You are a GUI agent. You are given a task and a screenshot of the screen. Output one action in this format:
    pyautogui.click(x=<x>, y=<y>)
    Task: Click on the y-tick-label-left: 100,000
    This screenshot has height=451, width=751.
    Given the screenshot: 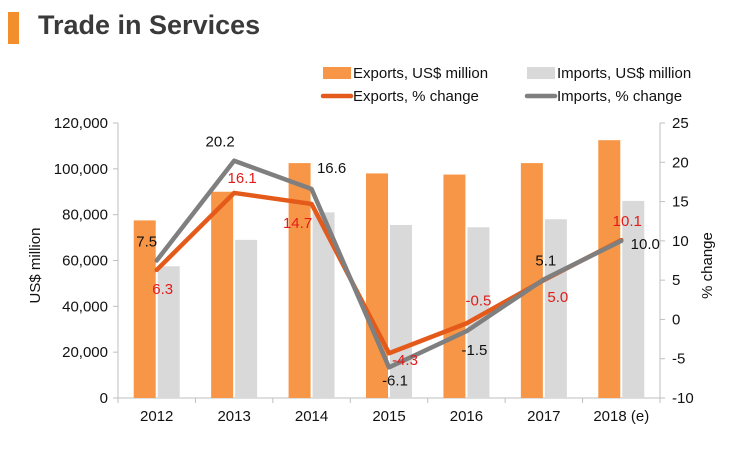 What is the action you would take?
    pyautogui.click(x=81, y=169)
    